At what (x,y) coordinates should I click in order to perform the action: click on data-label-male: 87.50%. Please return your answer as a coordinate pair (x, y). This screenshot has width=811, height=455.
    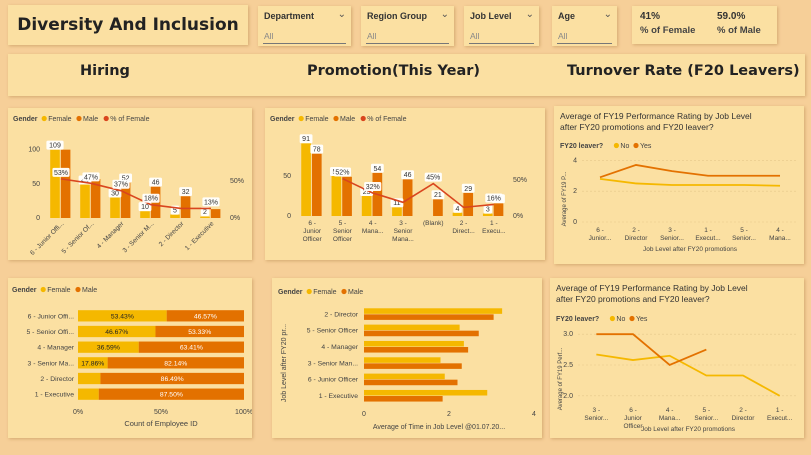
    Looking at the image, I should click on (171, 395).